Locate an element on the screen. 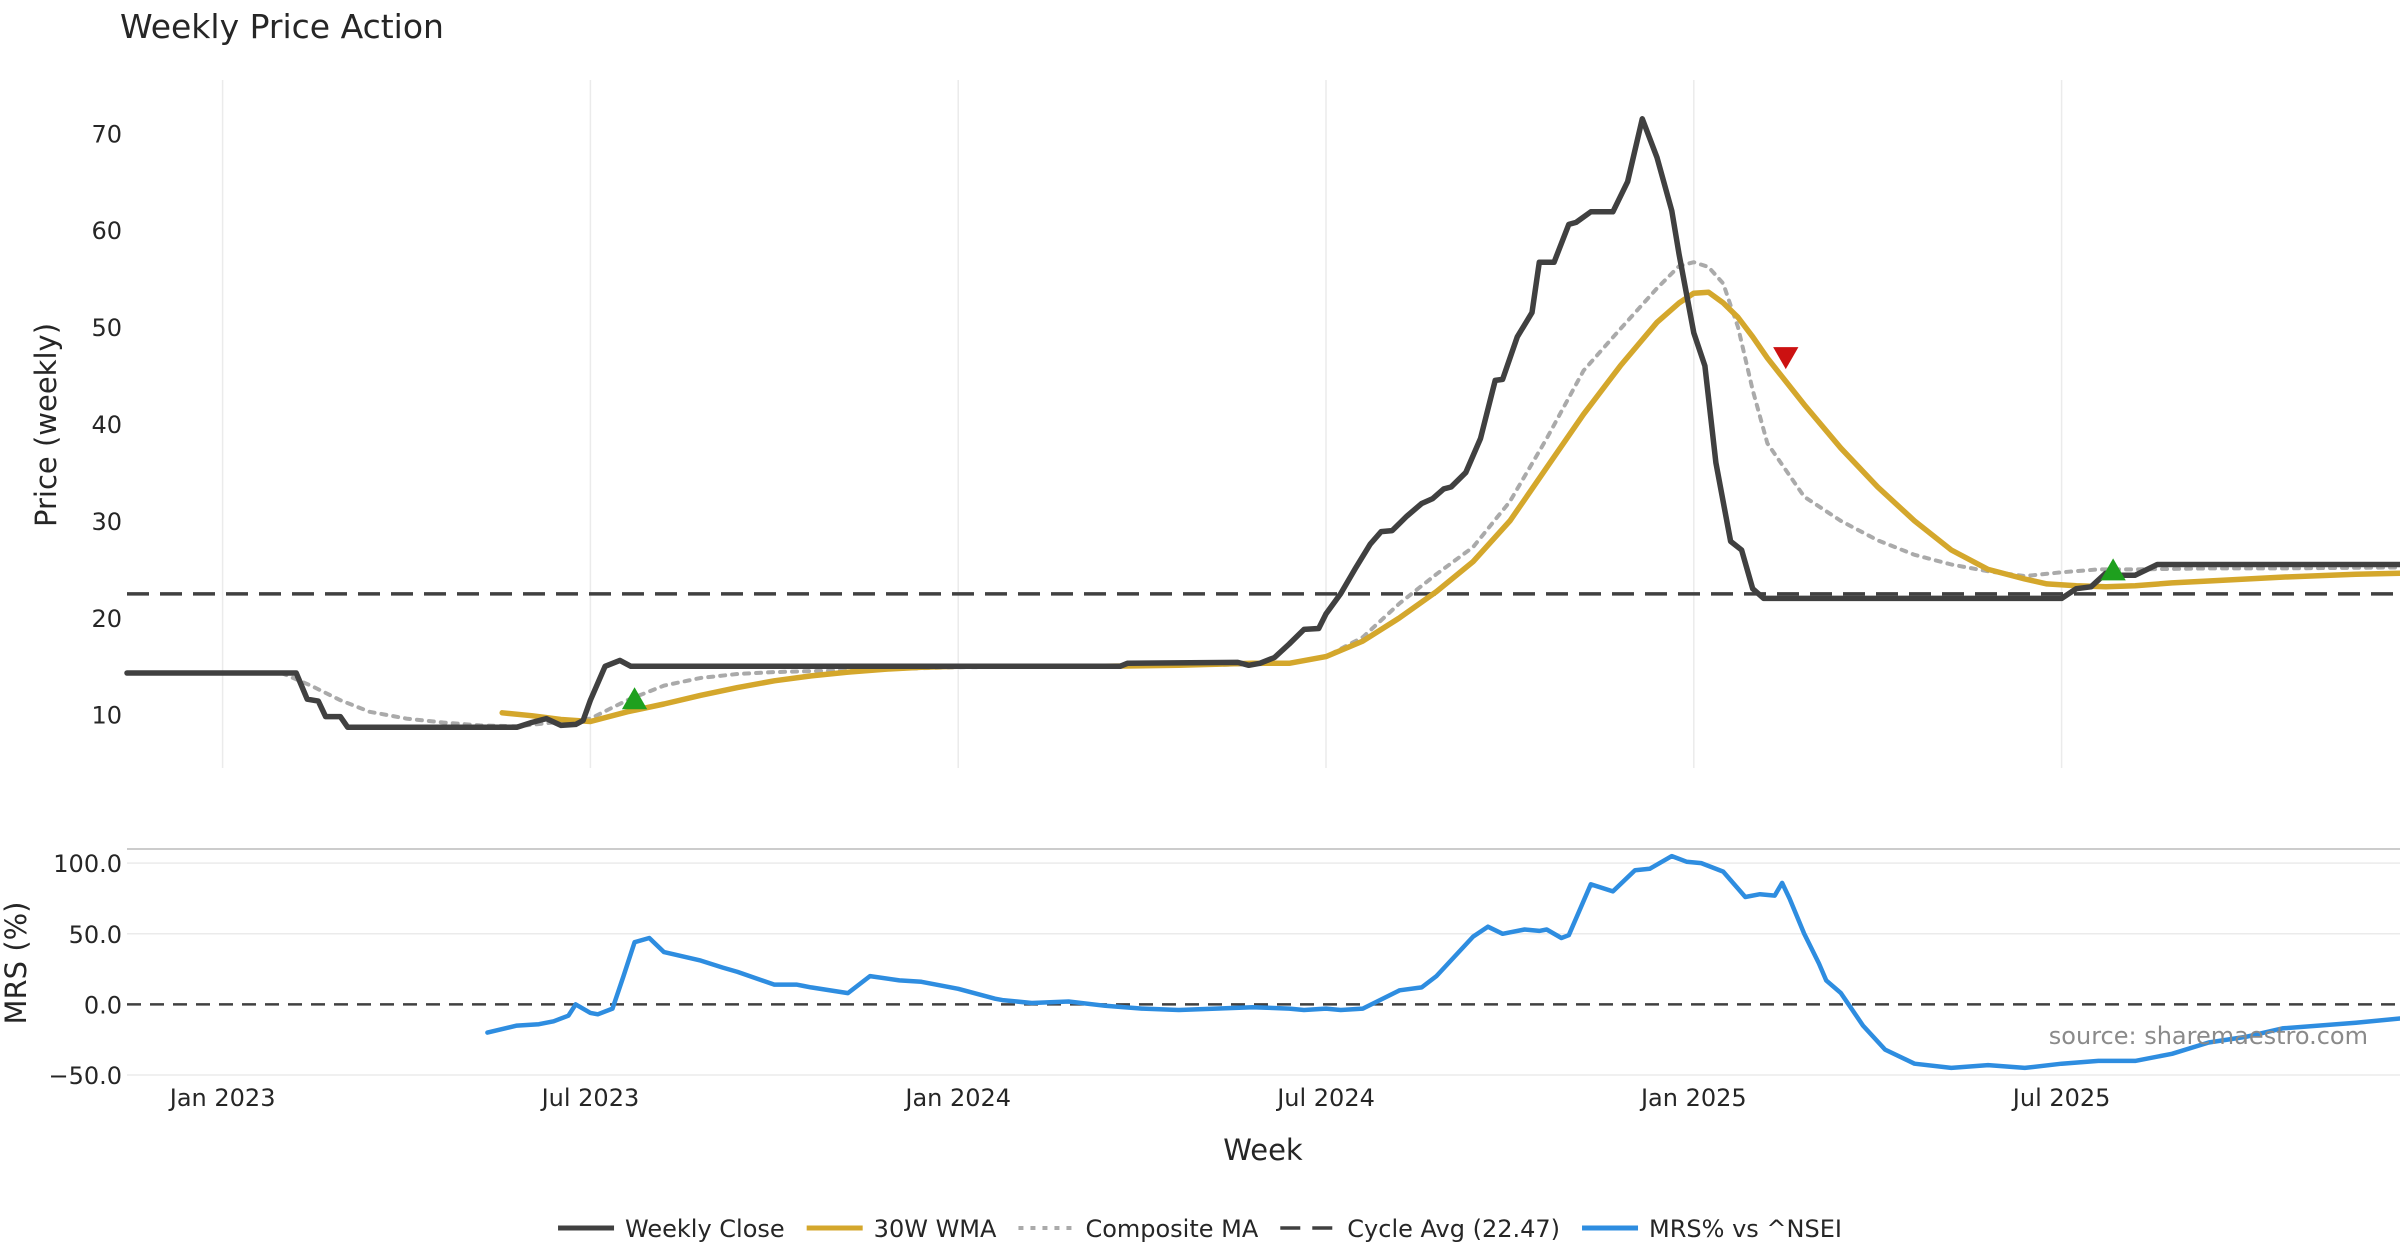 The image size is (2400, 1260). price-y-tick-20: 20 is located at coordinates (106, 619).